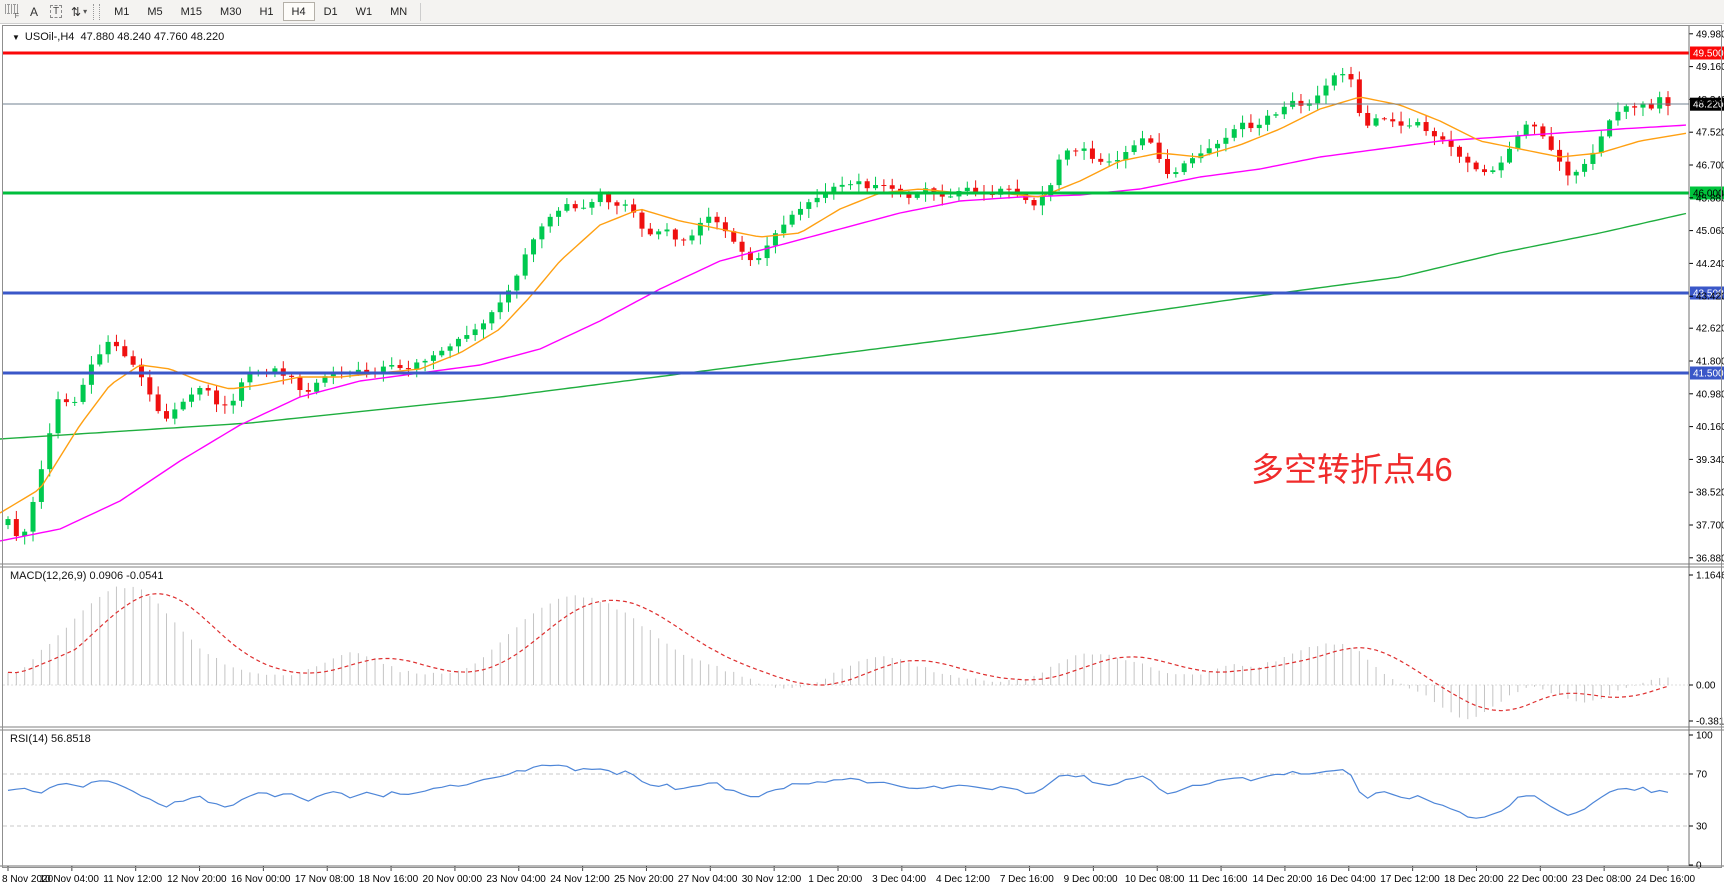 This screenshot has height=893, width=1724. I want to click on svg-text: 23 Nov 04:00, so click(516, 879).